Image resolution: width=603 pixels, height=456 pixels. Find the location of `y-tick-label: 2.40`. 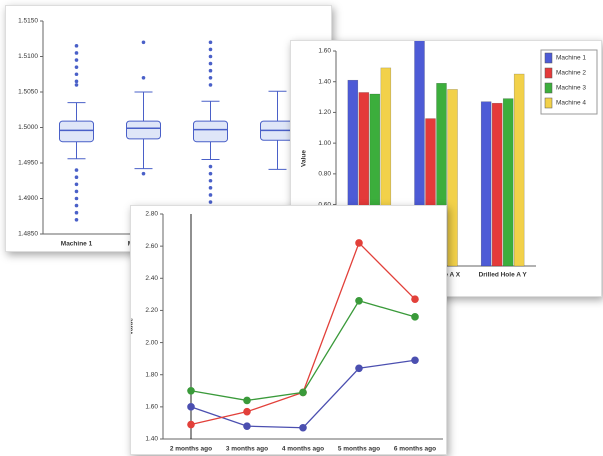

y-tick-label: 2.40 is located at coordinates (151, 278).